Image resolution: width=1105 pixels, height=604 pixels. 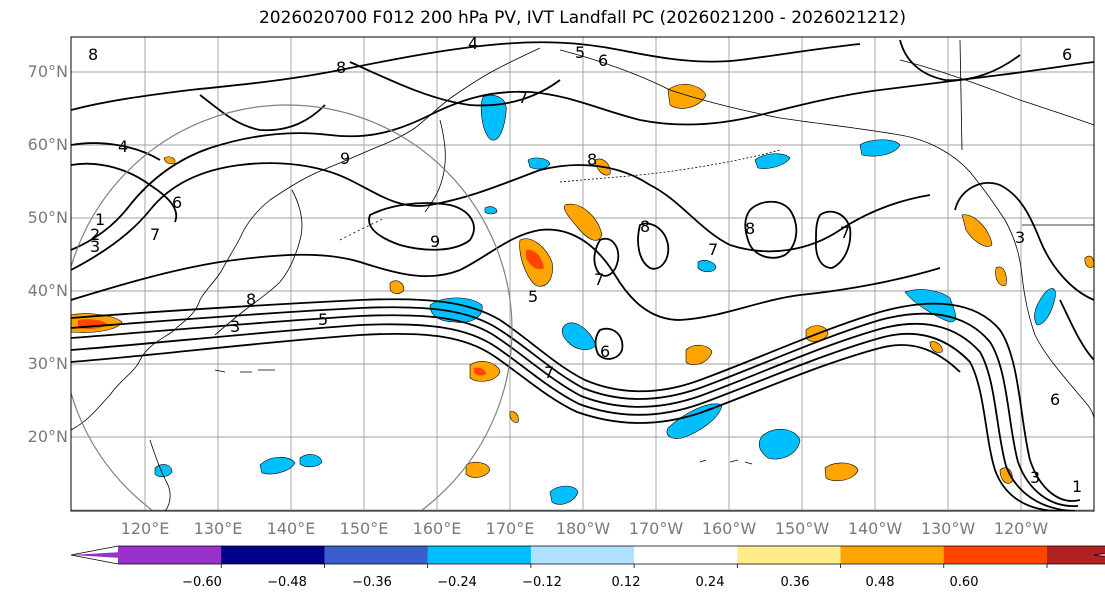 What do you see at coordinates (287, 582) in the screenshot?
I see `colorbar-tick-label: −0.48` at bounding box center [287, 582].